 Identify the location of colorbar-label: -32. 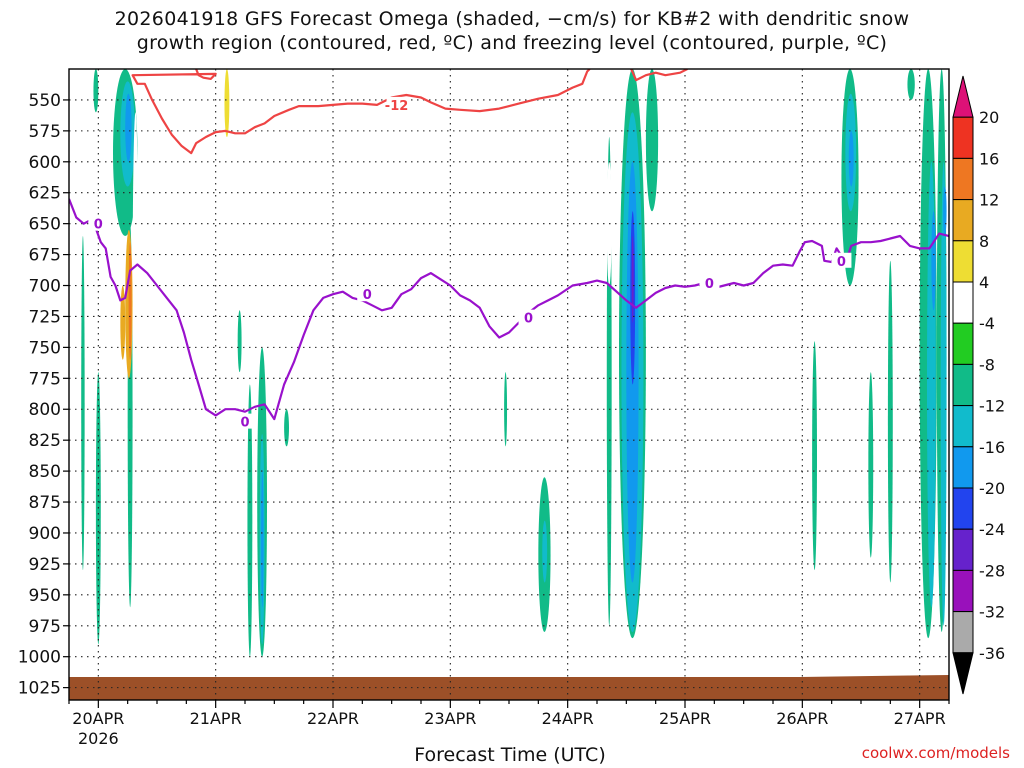
(992, 612).